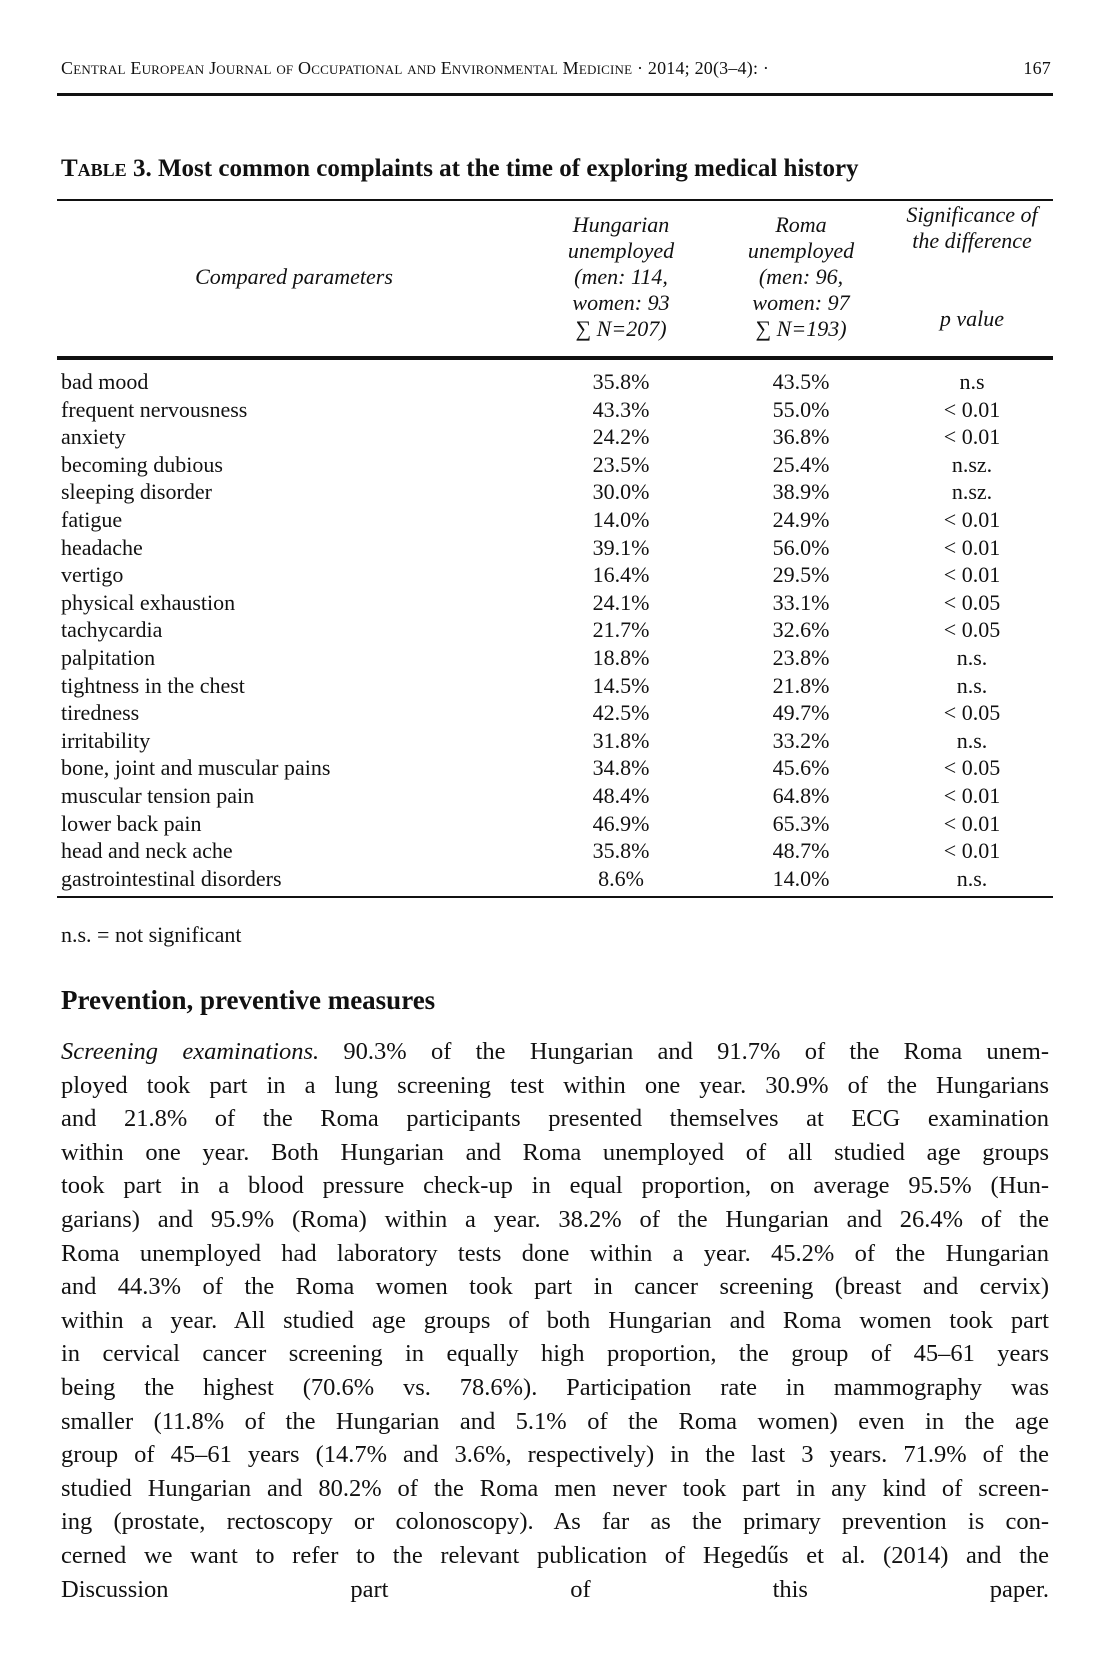 This screenshot has height=1669, width=1110. What do you see at coordinates (972, 492) in the screenshot?
I see `cell-p-value: n.sz.` at bounding box center [972, 492].